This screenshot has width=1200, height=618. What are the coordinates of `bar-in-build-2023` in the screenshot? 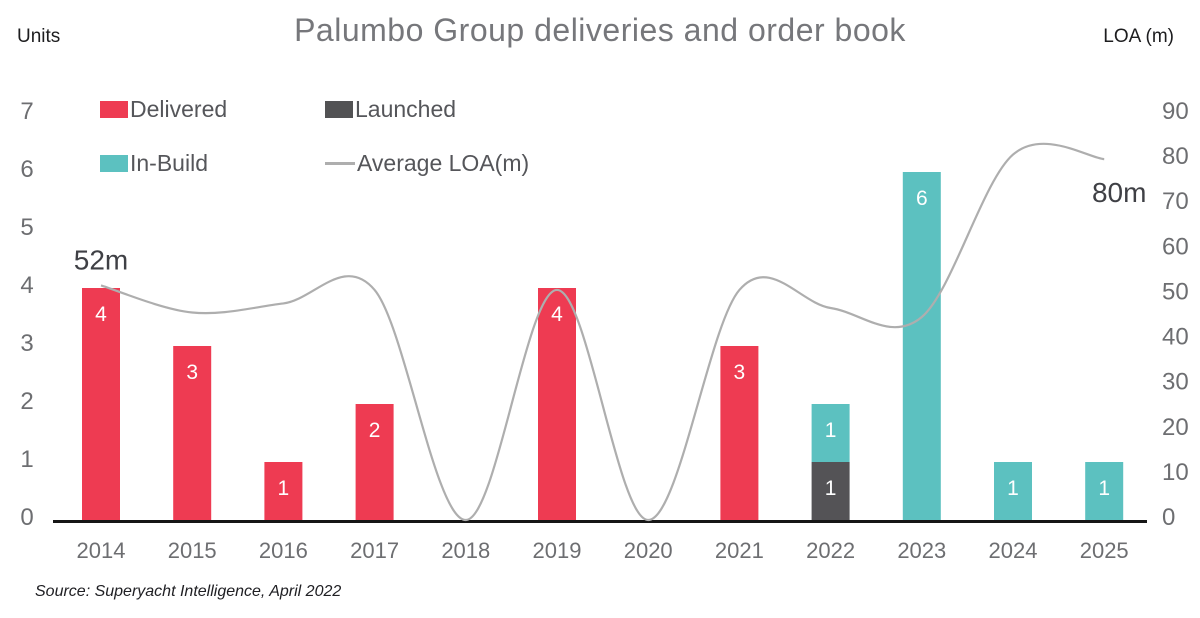 It's located at (921, 346).